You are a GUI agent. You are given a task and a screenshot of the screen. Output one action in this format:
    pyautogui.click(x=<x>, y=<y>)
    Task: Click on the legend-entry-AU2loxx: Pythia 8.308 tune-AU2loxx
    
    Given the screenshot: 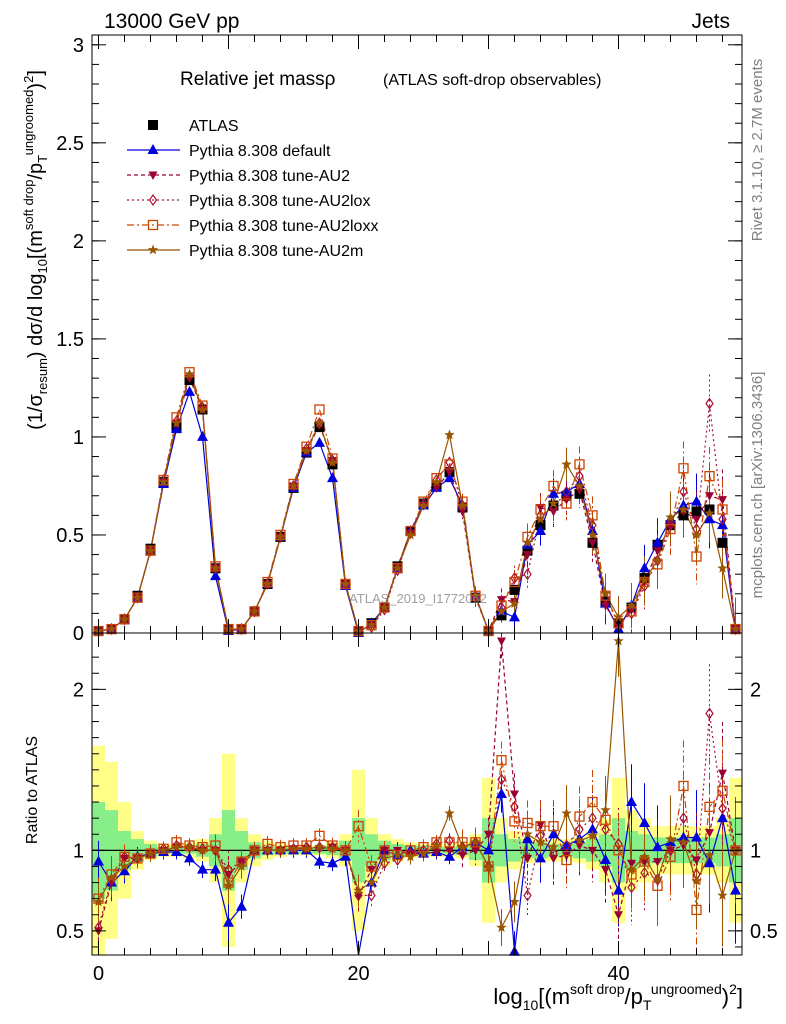 What is the action you would take?
    pyautogui.click(x=252, y=226)
    